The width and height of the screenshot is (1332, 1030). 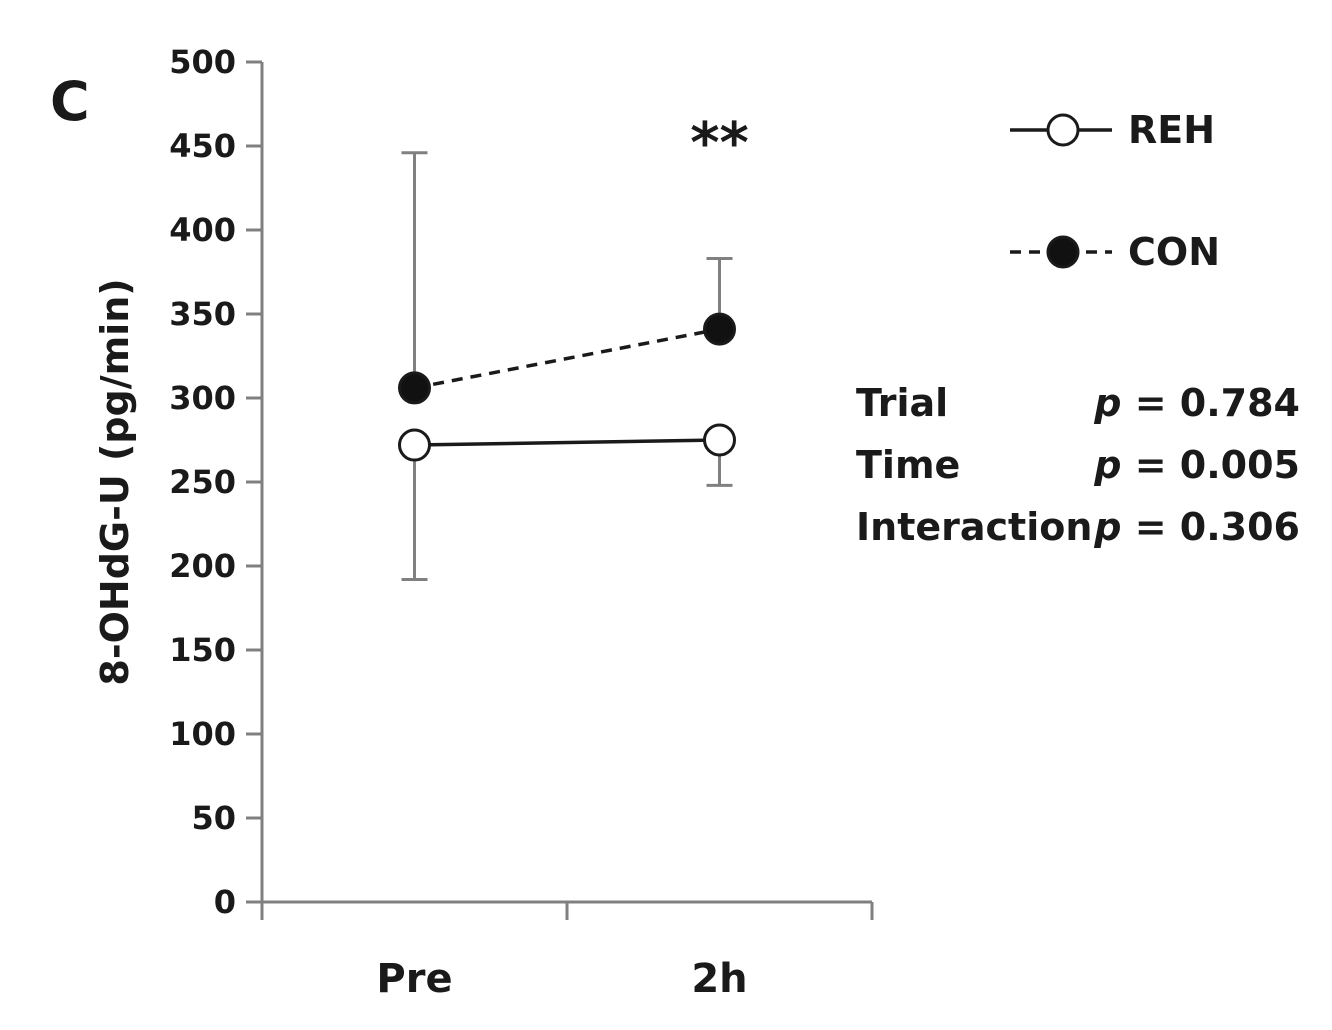 I want to click on y-tick-label: 250, so click(x=202, y=482).